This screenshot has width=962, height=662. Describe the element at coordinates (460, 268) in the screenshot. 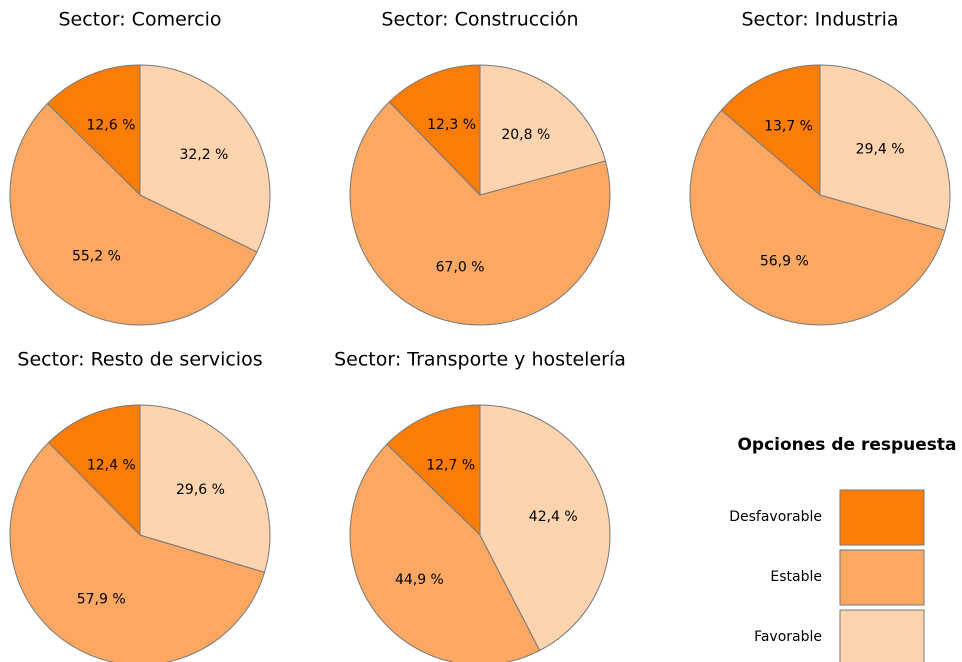

I see `slice-label: 67,0 %` at that location.